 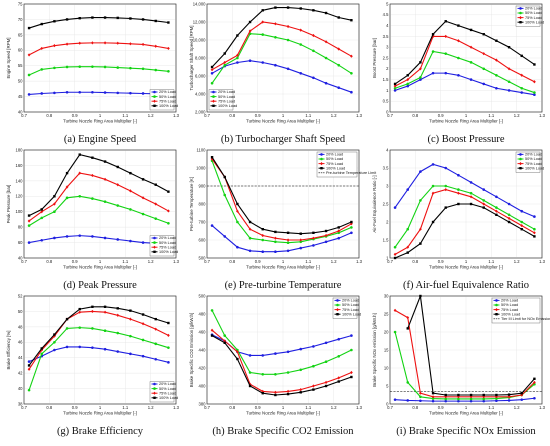 What do you see at coordinates (386, 349) in the screenshot?
I see `y-tick-label: 15` at bounding box center [386, 349].